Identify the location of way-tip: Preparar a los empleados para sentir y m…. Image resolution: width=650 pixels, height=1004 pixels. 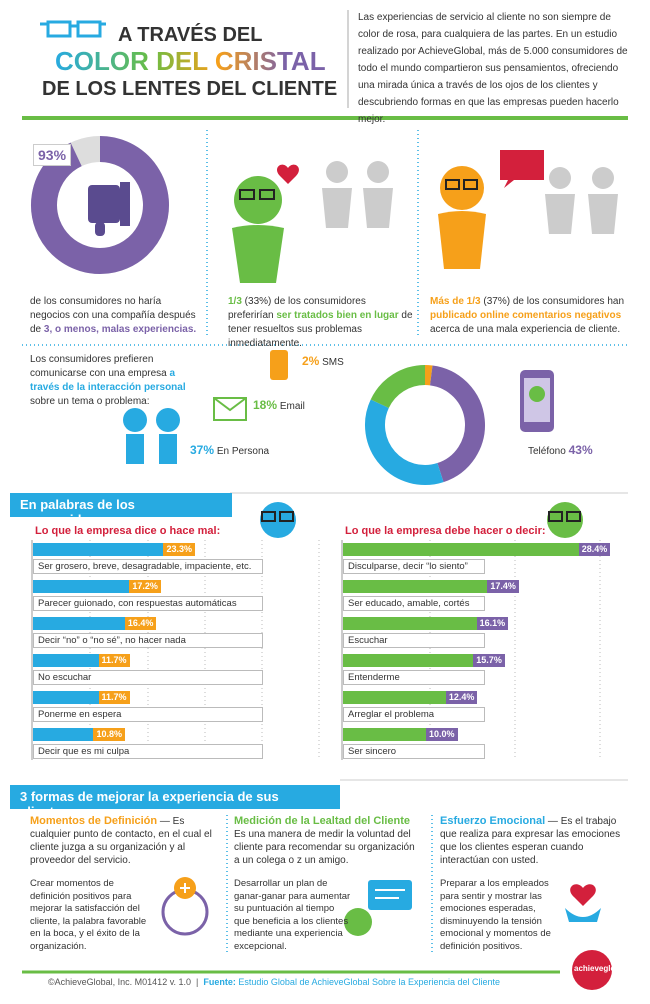
(495, 915).